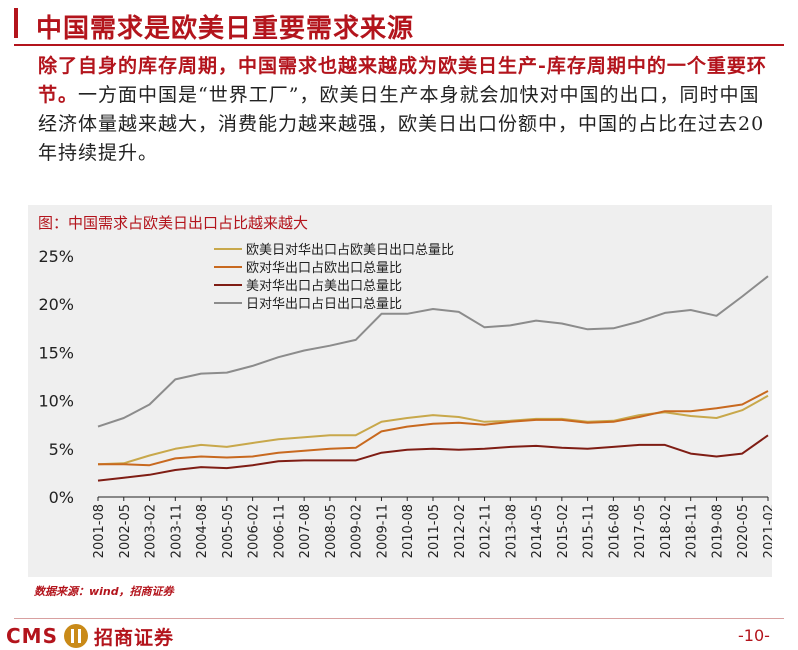 The height and width of the screenshot is (650, 798). I want to click on legend-label-1: 欧美日对华出口占欧美日出口总量比, so click(350, 250).